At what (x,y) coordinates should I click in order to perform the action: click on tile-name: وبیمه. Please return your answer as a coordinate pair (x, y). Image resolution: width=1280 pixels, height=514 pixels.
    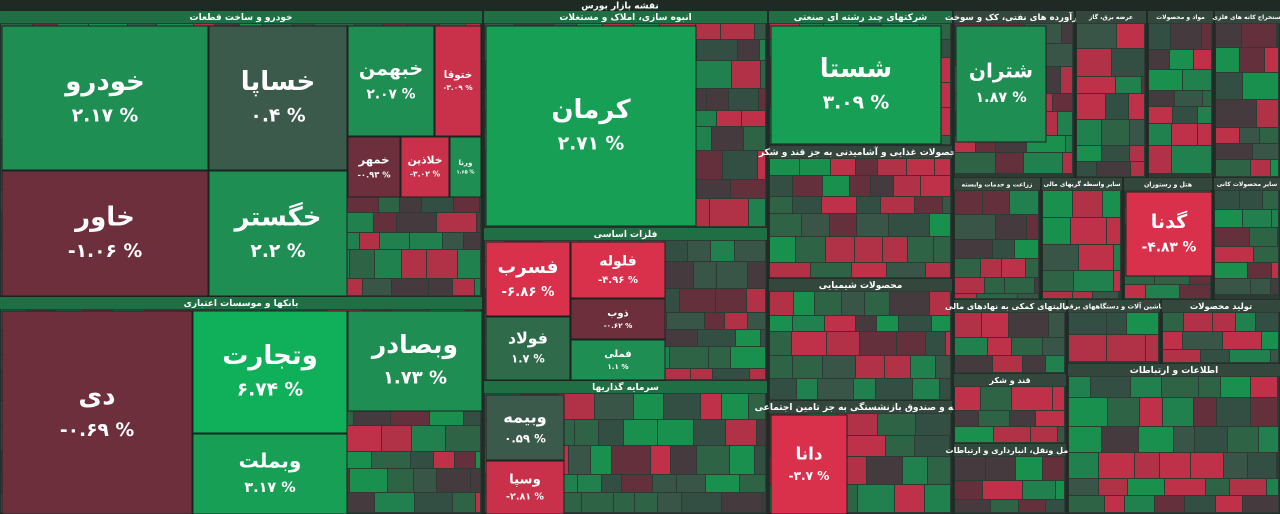
    Looking at the image, I should click on (525, 416).